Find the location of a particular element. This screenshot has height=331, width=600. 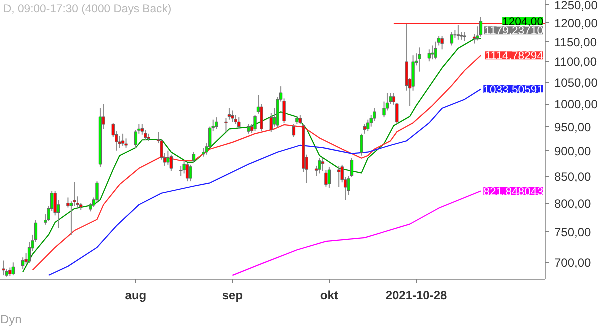

data-label: 821,848043 is located at coordinates (514, 192).